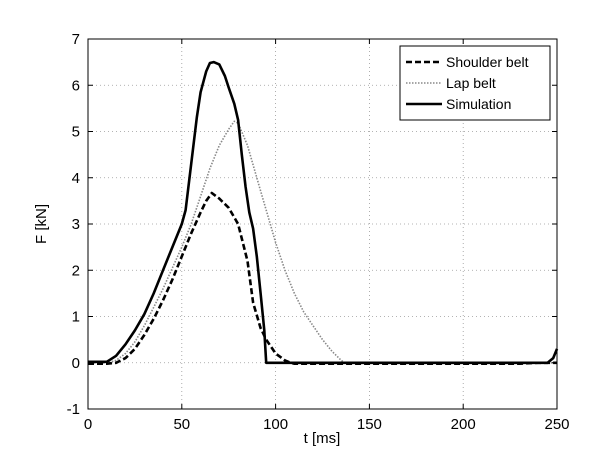 Image resolution: width=600 pixels, height=457 pixels. Describe the element at coordinates (556, 424) in the screenshot. I see `x-tick-label: 250` at that location.